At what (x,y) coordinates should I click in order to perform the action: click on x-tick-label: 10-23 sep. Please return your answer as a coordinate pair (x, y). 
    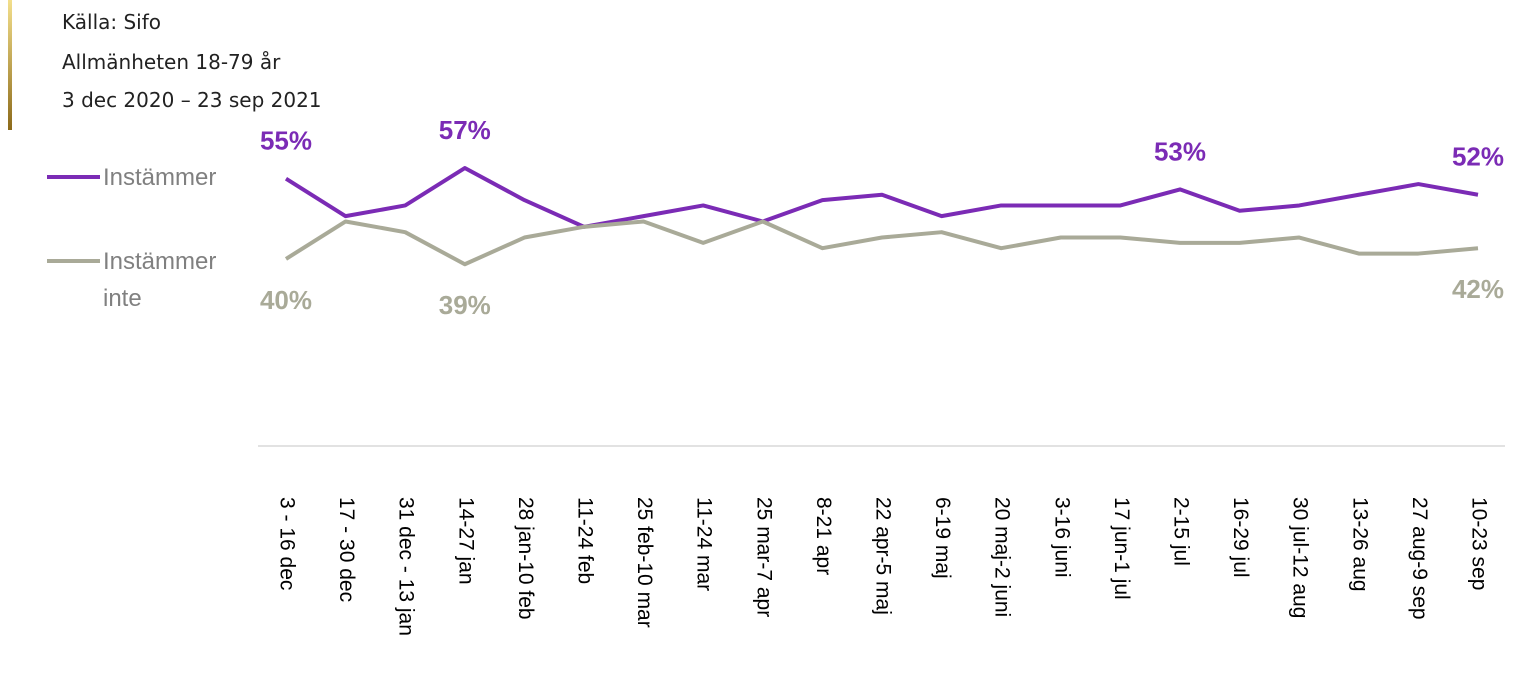
    Looking at the image, I should click on (1478, 543).